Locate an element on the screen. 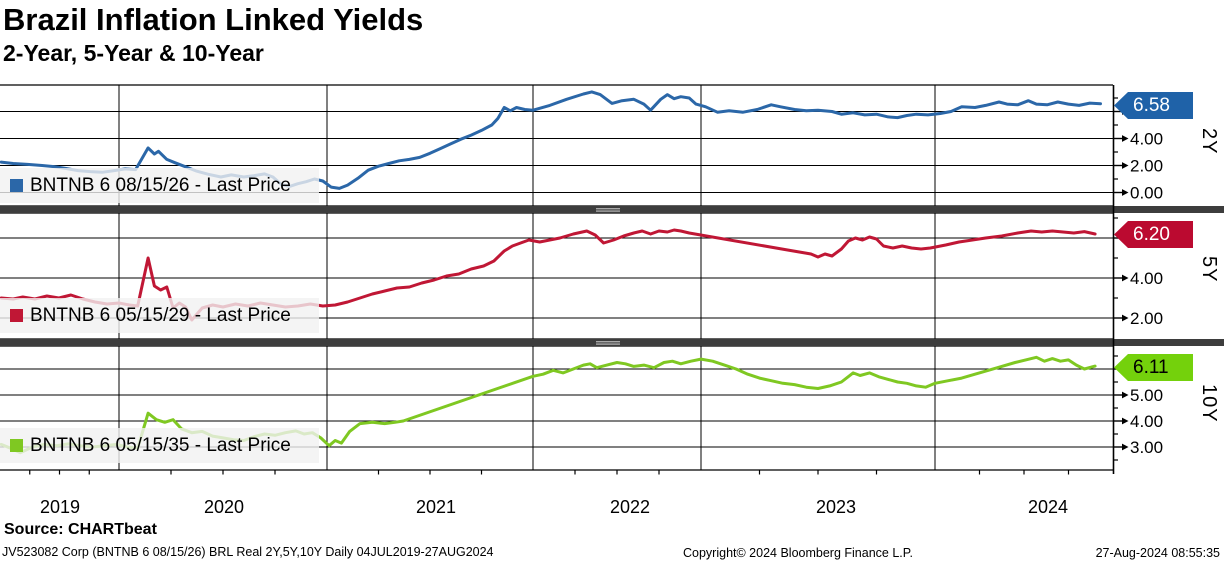 This screenshot has width=1224, height=566. legend-label-5y: BNTNB 6 05/15/29 - Last Price is located at coordinates (160, 315).